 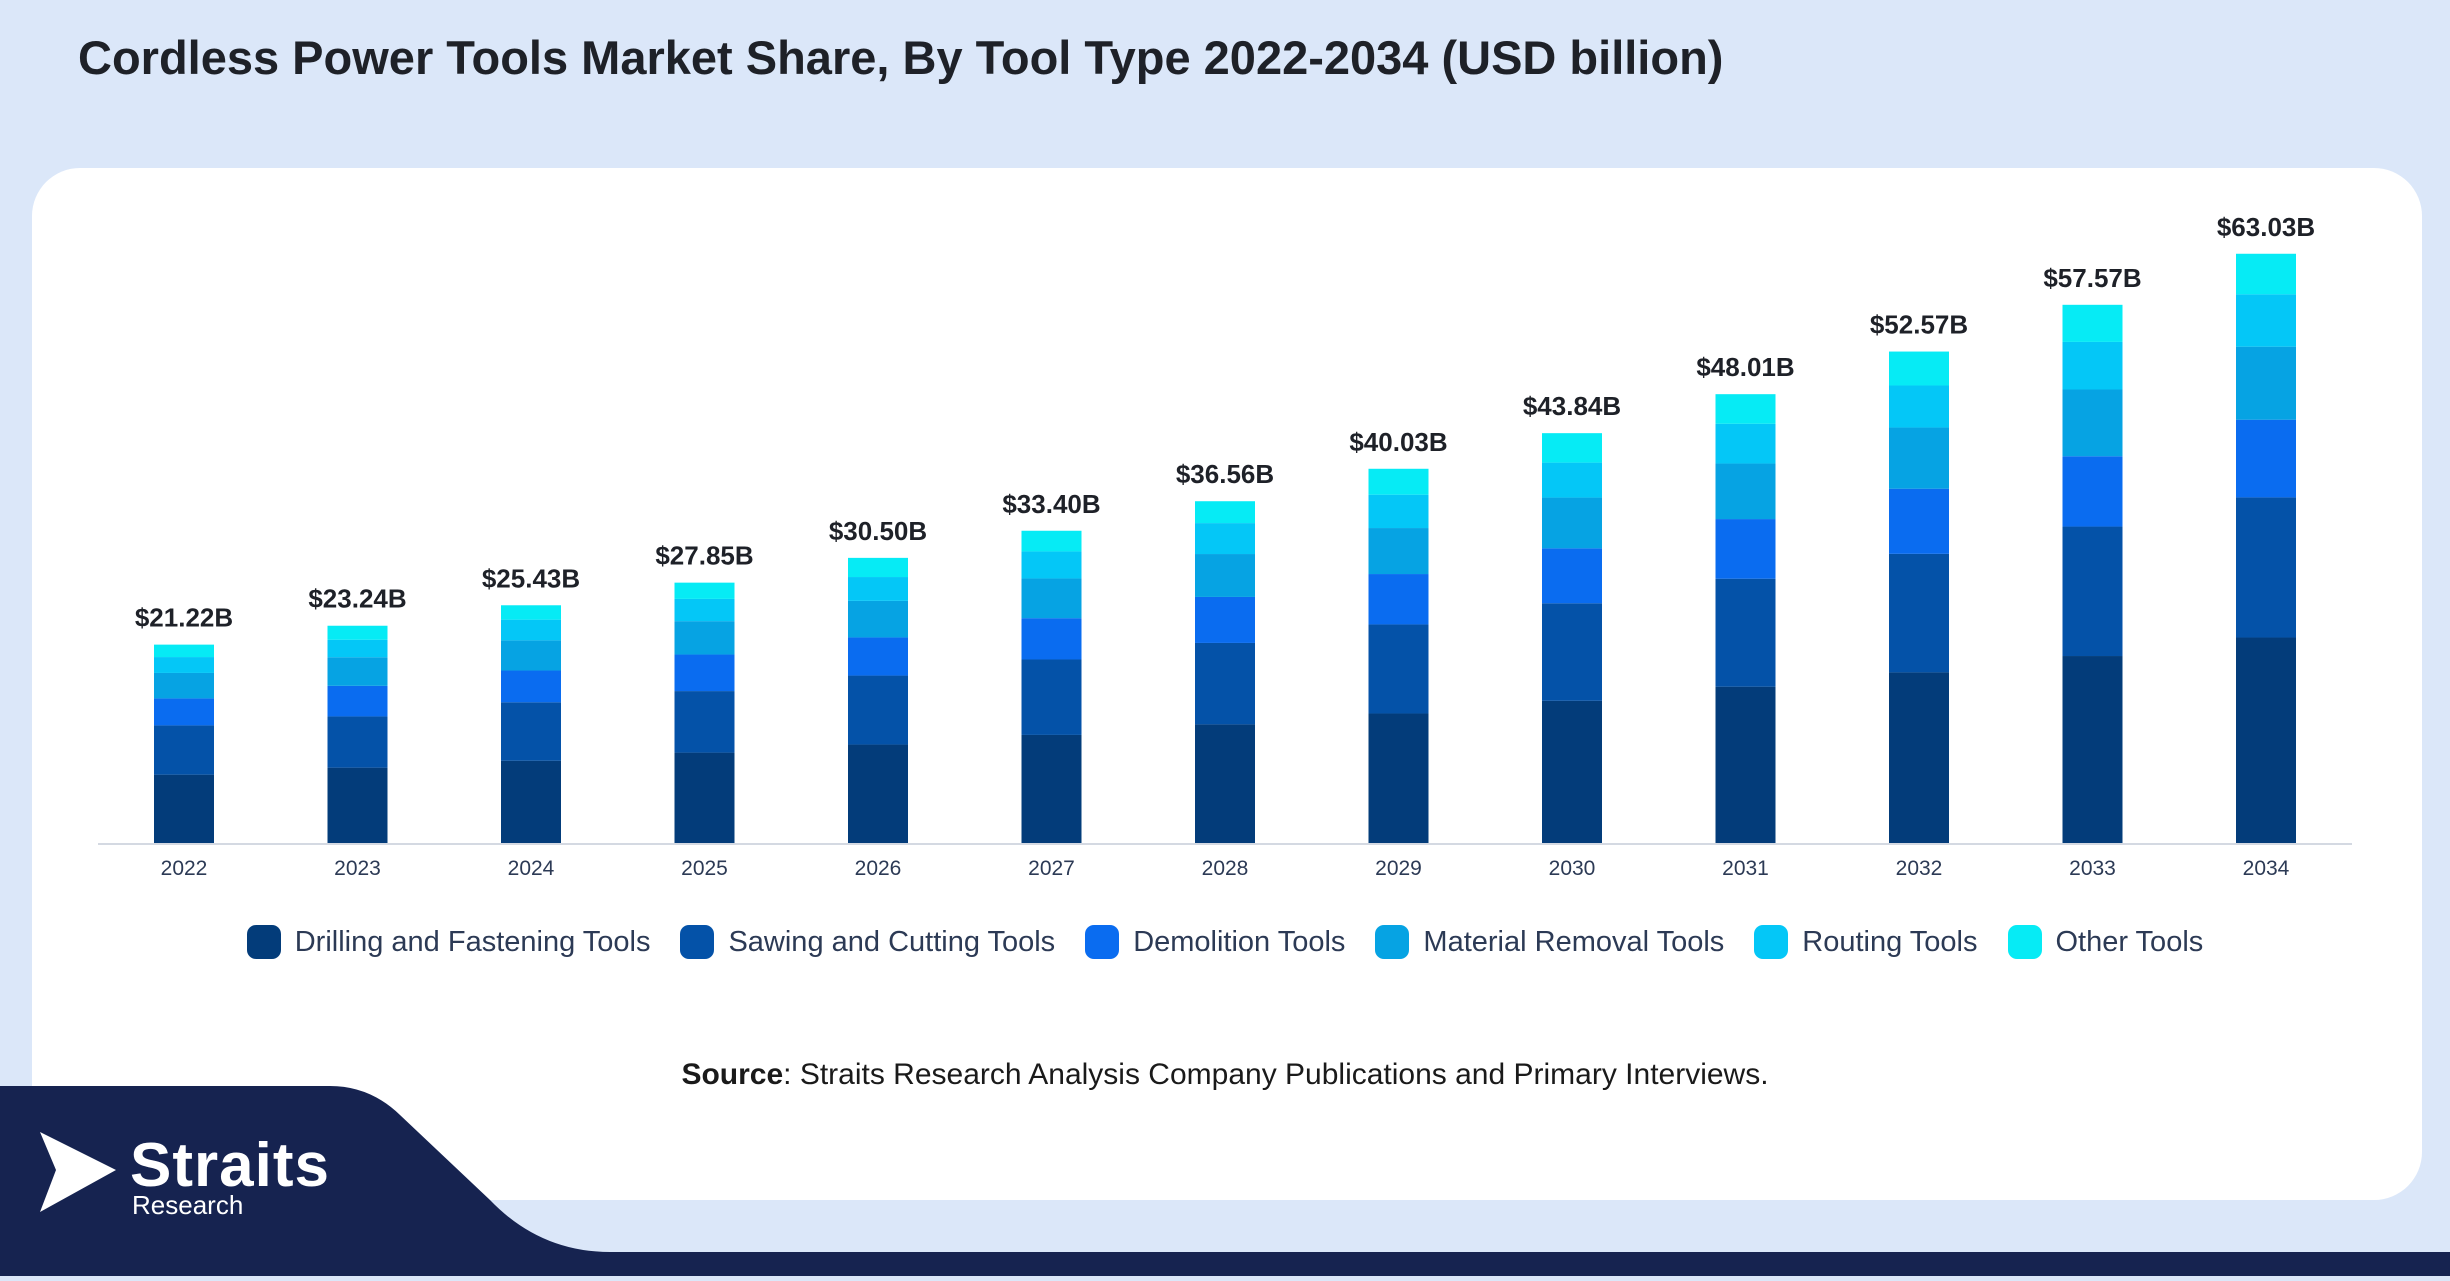 I want to click on x-tick-label: 2033, so click(x=2092, y=868).